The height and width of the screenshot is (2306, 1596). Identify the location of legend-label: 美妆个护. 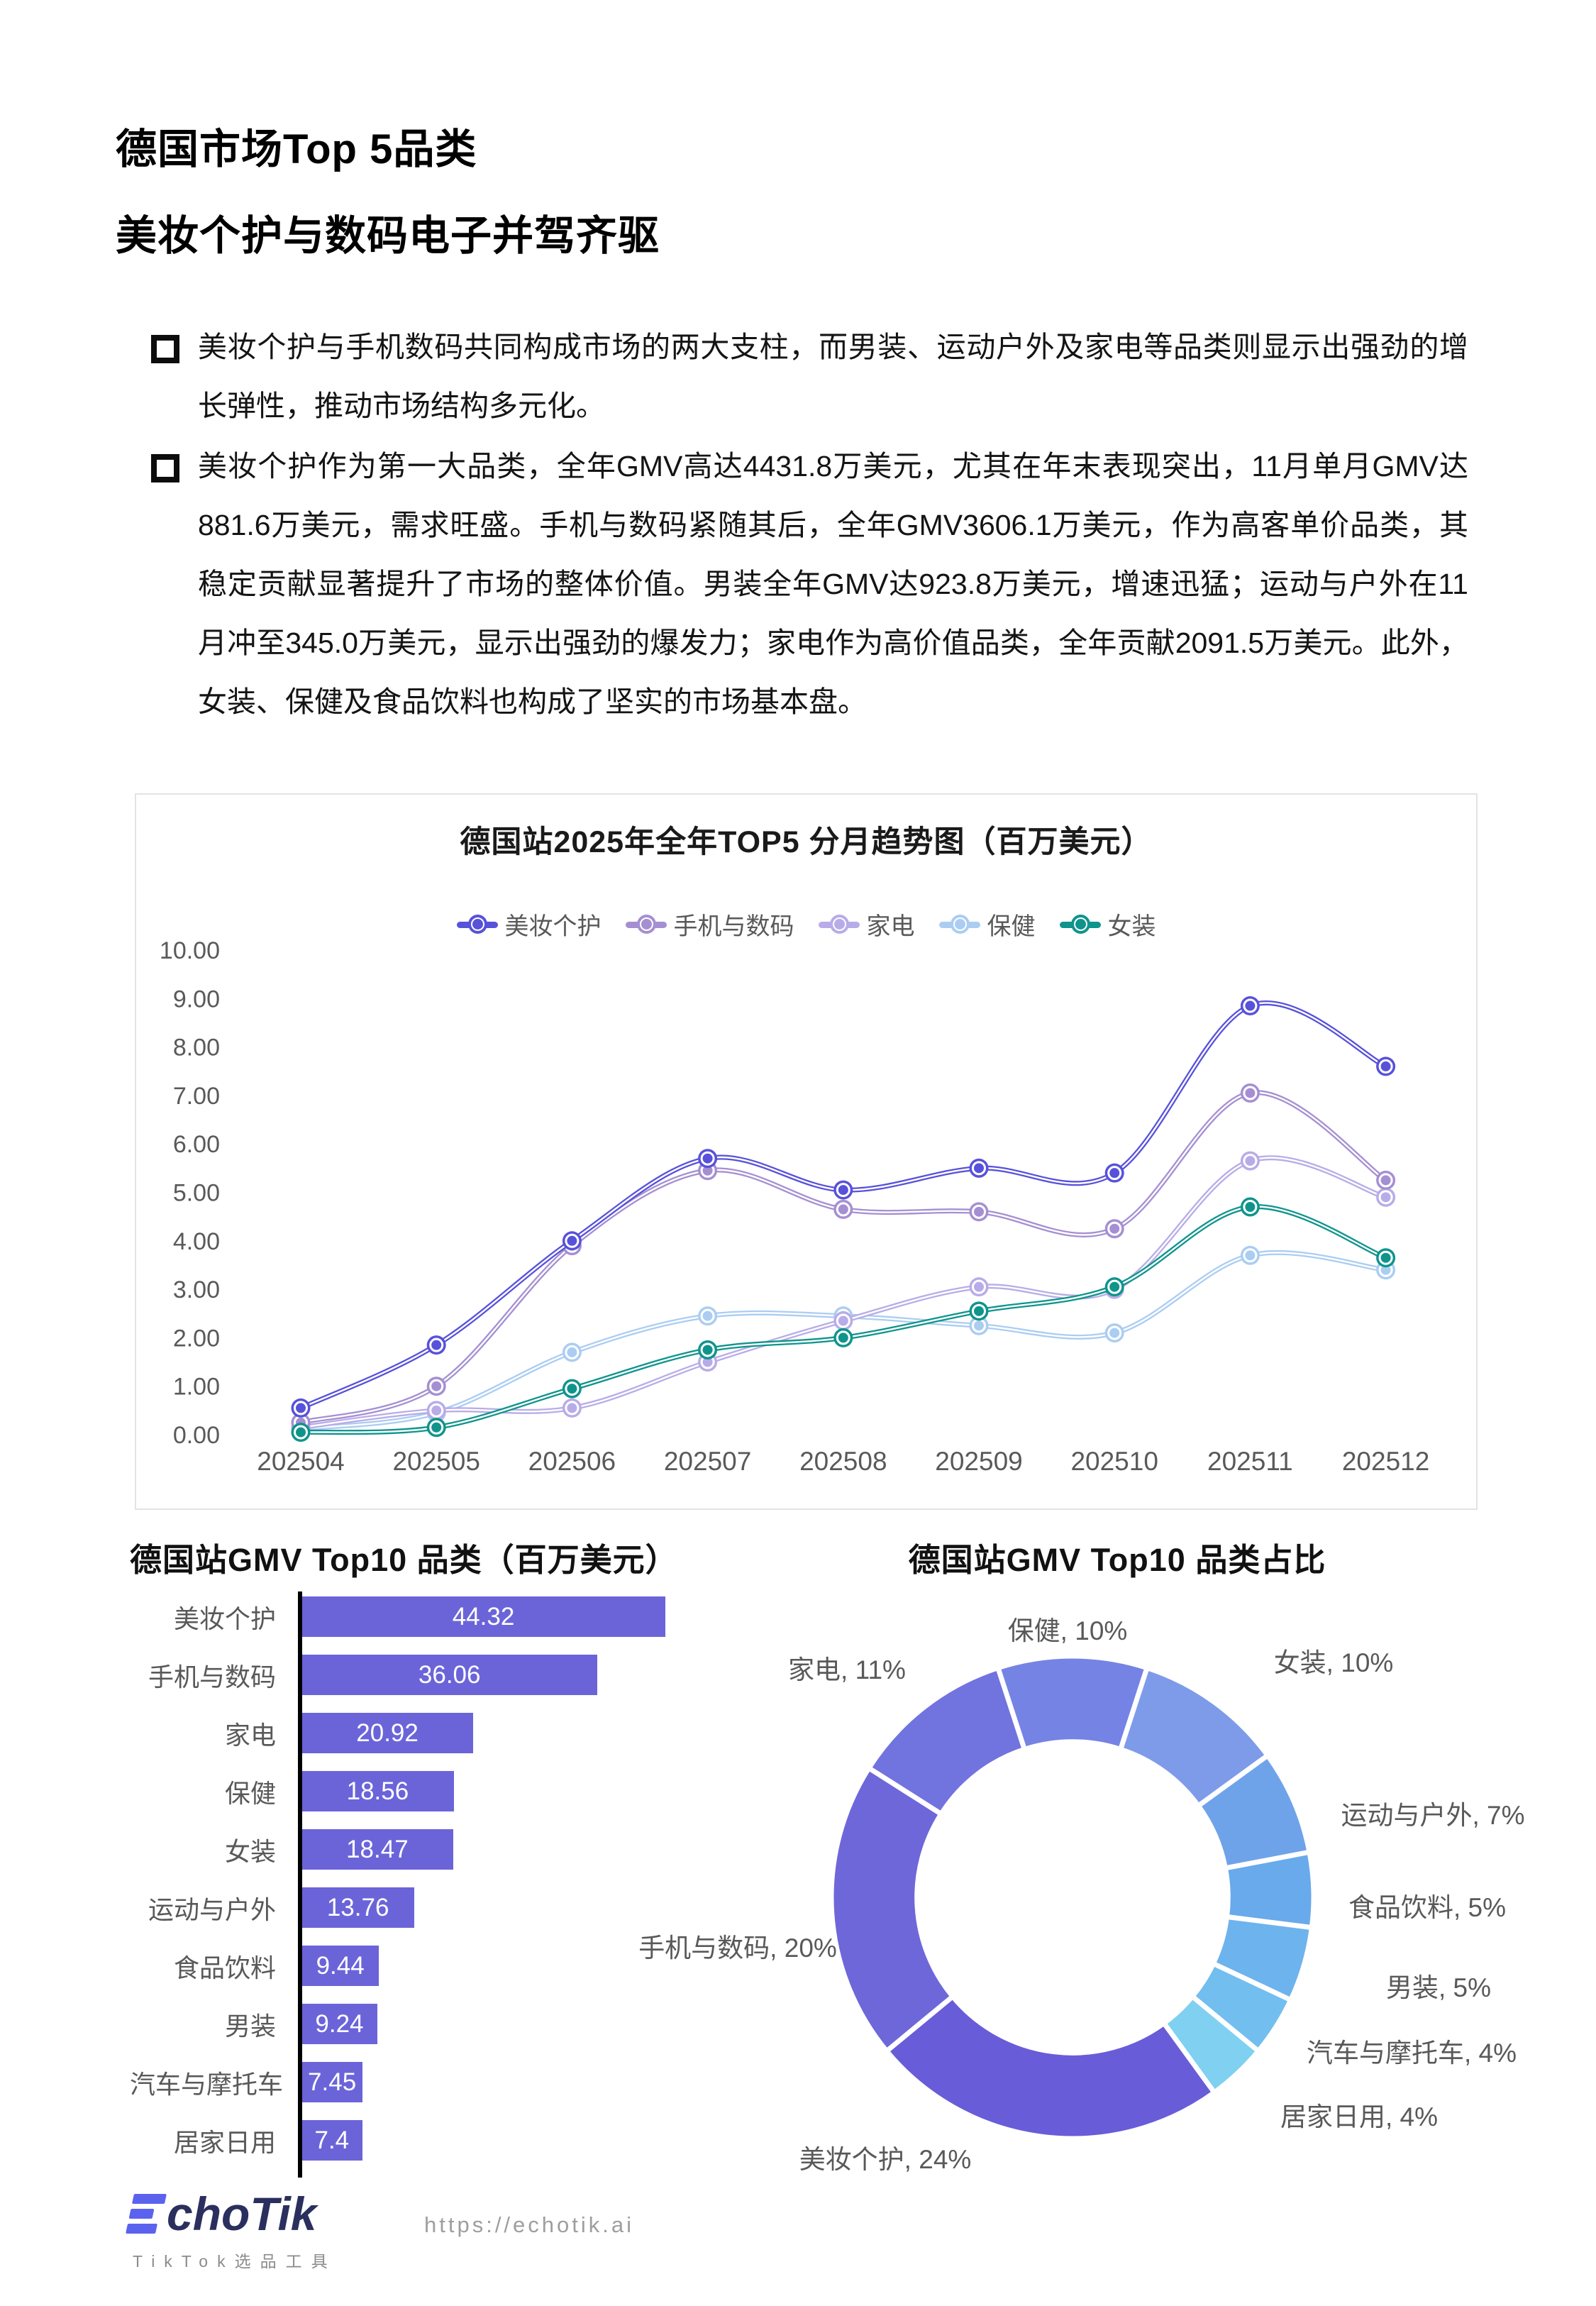
(553, 927).